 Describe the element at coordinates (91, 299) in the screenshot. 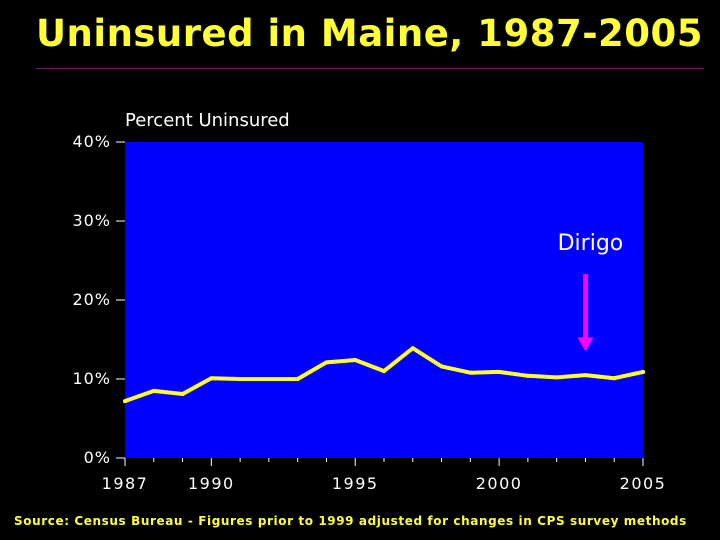

I see `y-tick-label: 20%` at that location.